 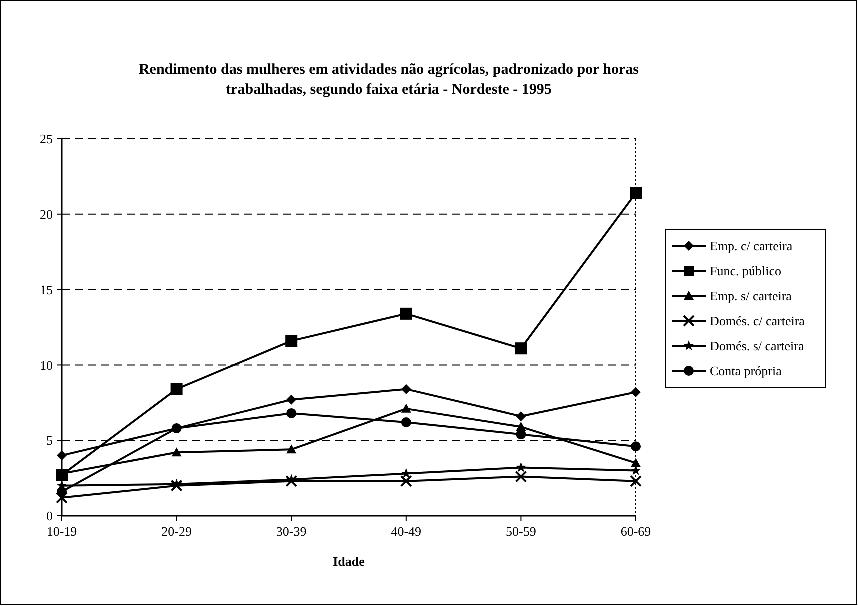 What do you see at coordinates (746, 371) in the screenshot?
I see `legend-label: Conta própria` at bounding box center [746, 371].